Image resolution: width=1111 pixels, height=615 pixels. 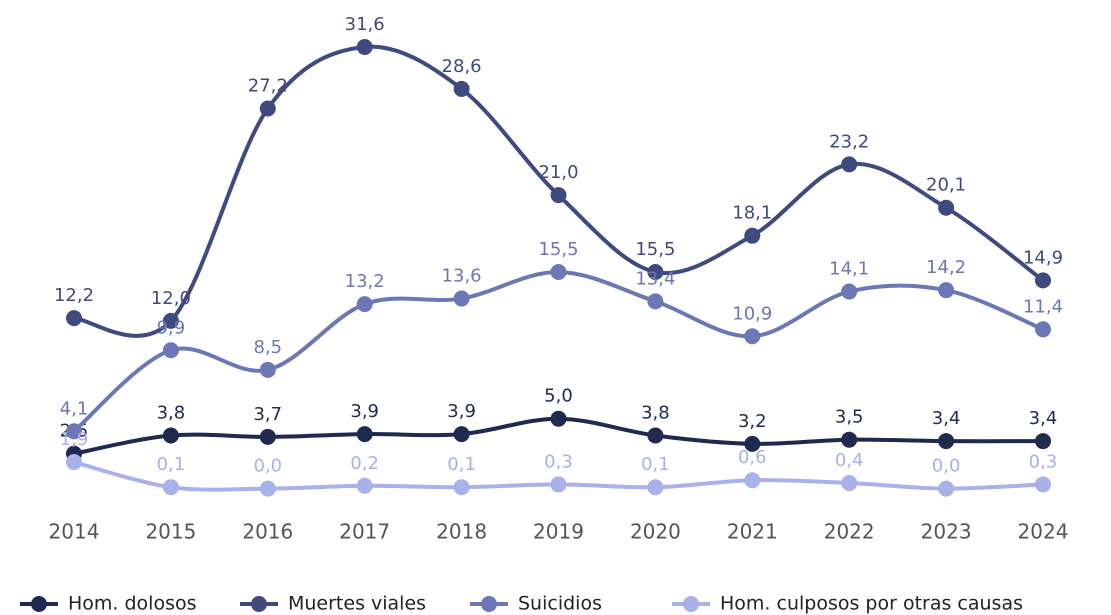 What do you see at coordinates (560, 604) in the screenshot?
I see `legend-label: Suicidios` at bounding box center [560, 604].